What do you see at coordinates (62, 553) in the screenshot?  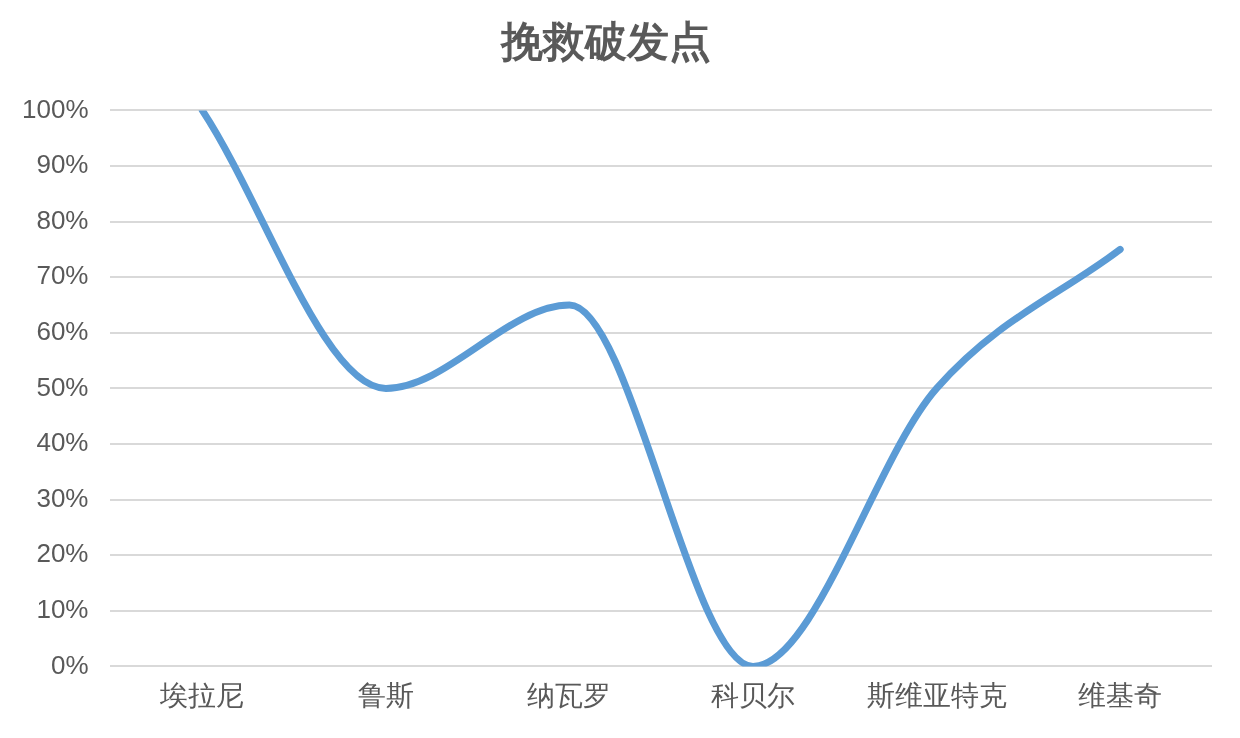 I see `y-tick-label: 20%` at bounding box center [62, 553].